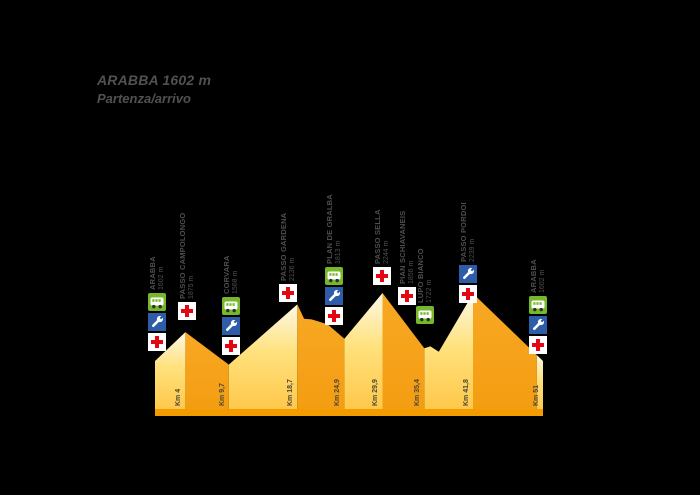 The image size is (700, 495). Describe the element at coordinates (411, 272) in the screenshot. I see `station-elevation: 1856 m` at that location.